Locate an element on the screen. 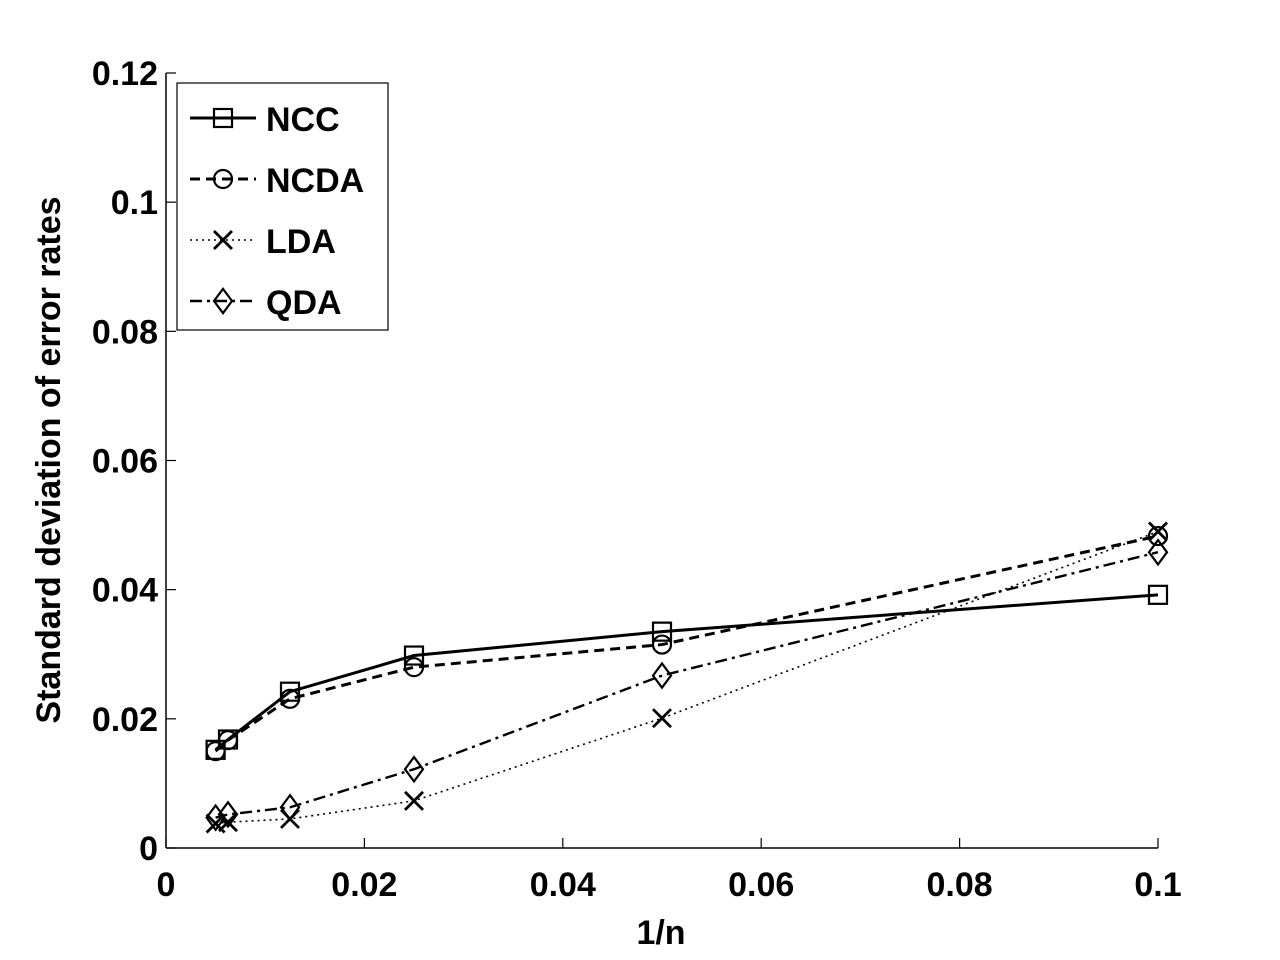 This screenshot has height=960, width=1280. y-tick-label: 0.08 is located at coordinates (125, 332).